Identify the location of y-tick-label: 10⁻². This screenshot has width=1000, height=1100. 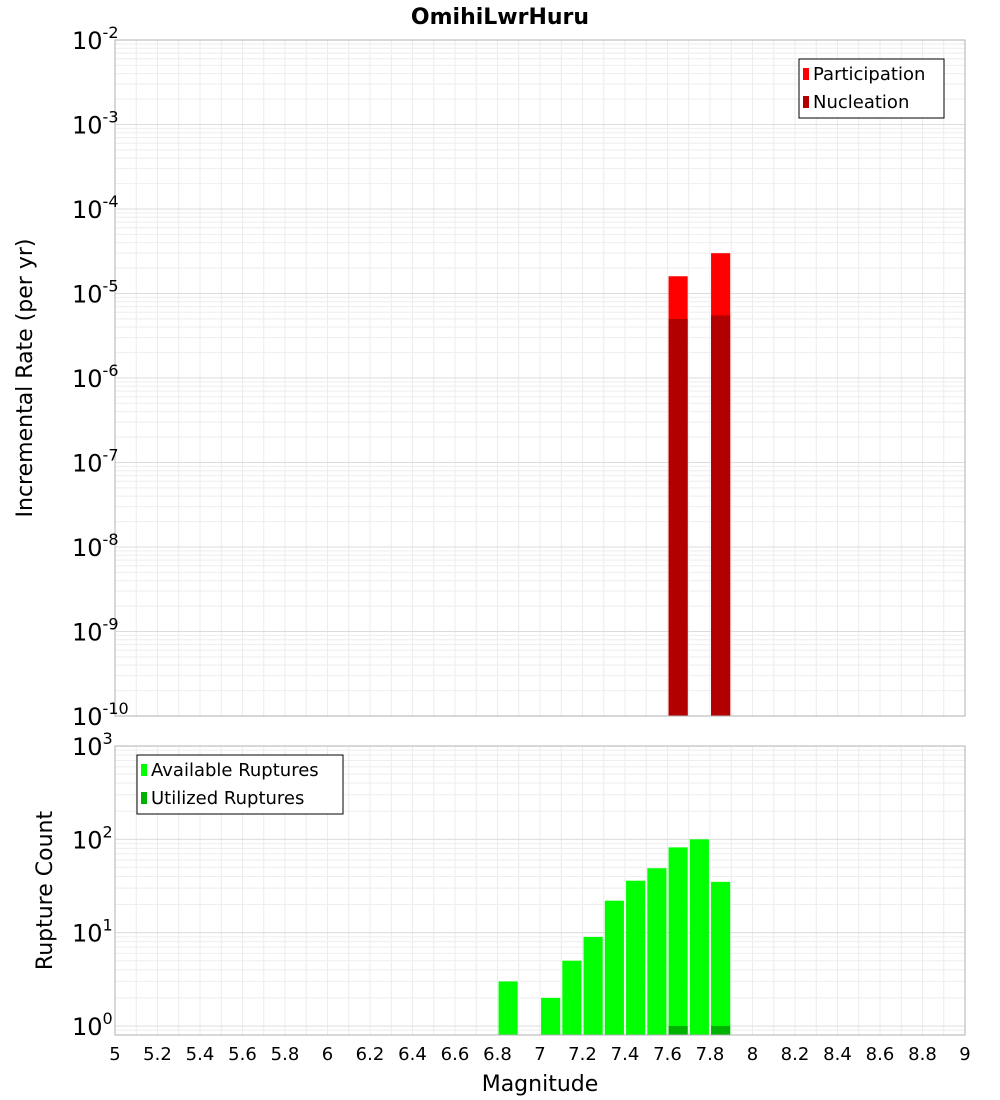
(95, 39).